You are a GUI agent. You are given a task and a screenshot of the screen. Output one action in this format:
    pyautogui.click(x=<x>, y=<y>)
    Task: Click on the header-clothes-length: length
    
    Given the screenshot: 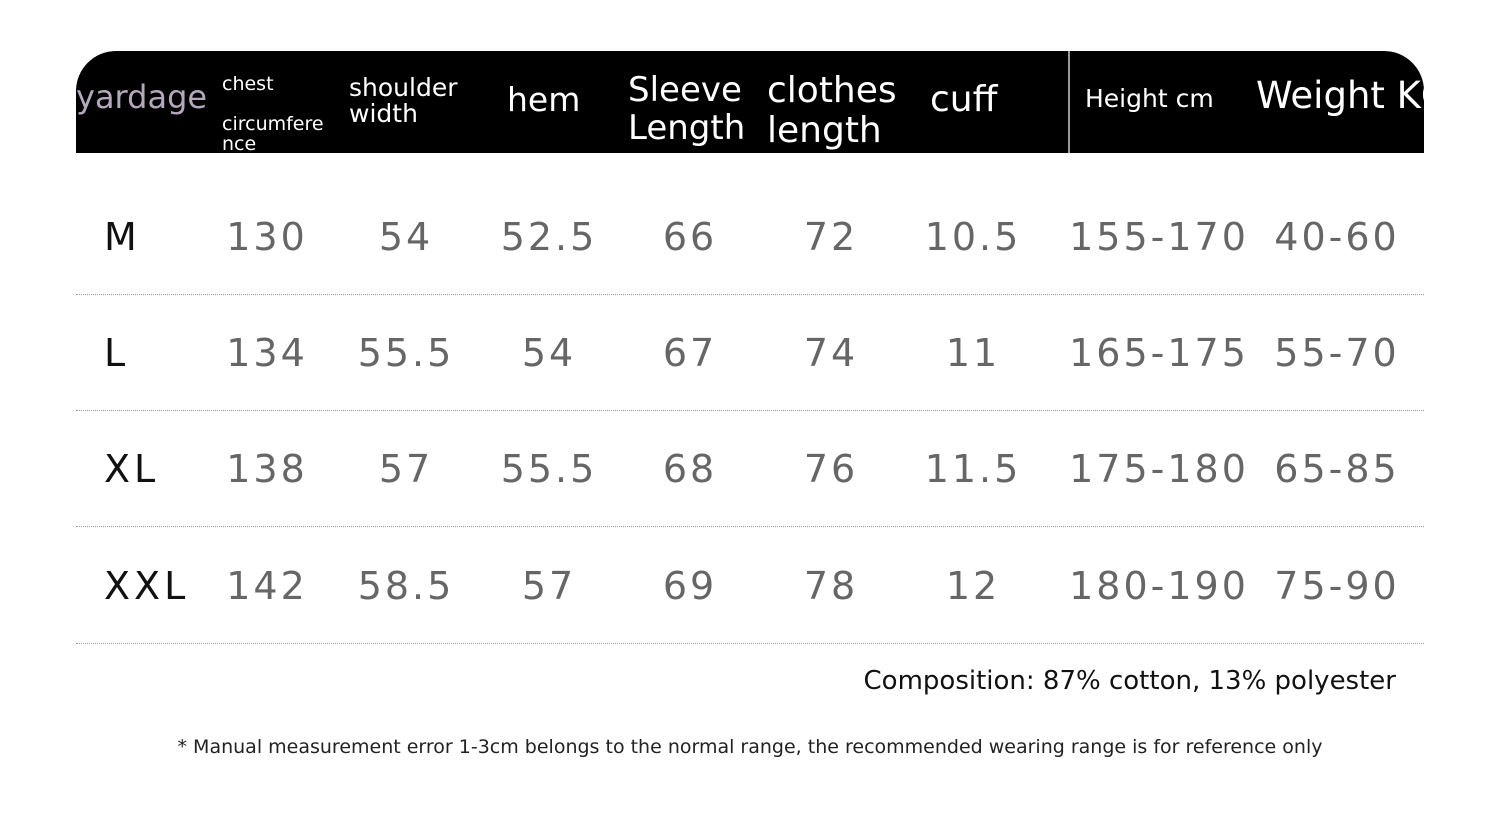 What is the action you would take?
    pyautogui.click(x=824, y=130)
    